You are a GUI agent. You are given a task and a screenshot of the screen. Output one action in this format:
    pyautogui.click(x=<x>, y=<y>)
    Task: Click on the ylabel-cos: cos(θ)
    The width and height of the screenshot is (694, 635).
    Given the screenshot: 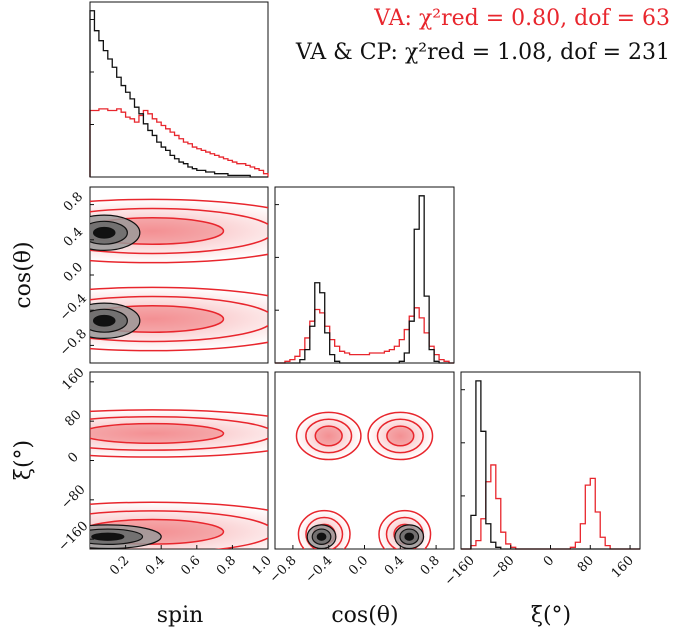 What is the action you would take?
    pyautogui.click(x=23, y=274)
    